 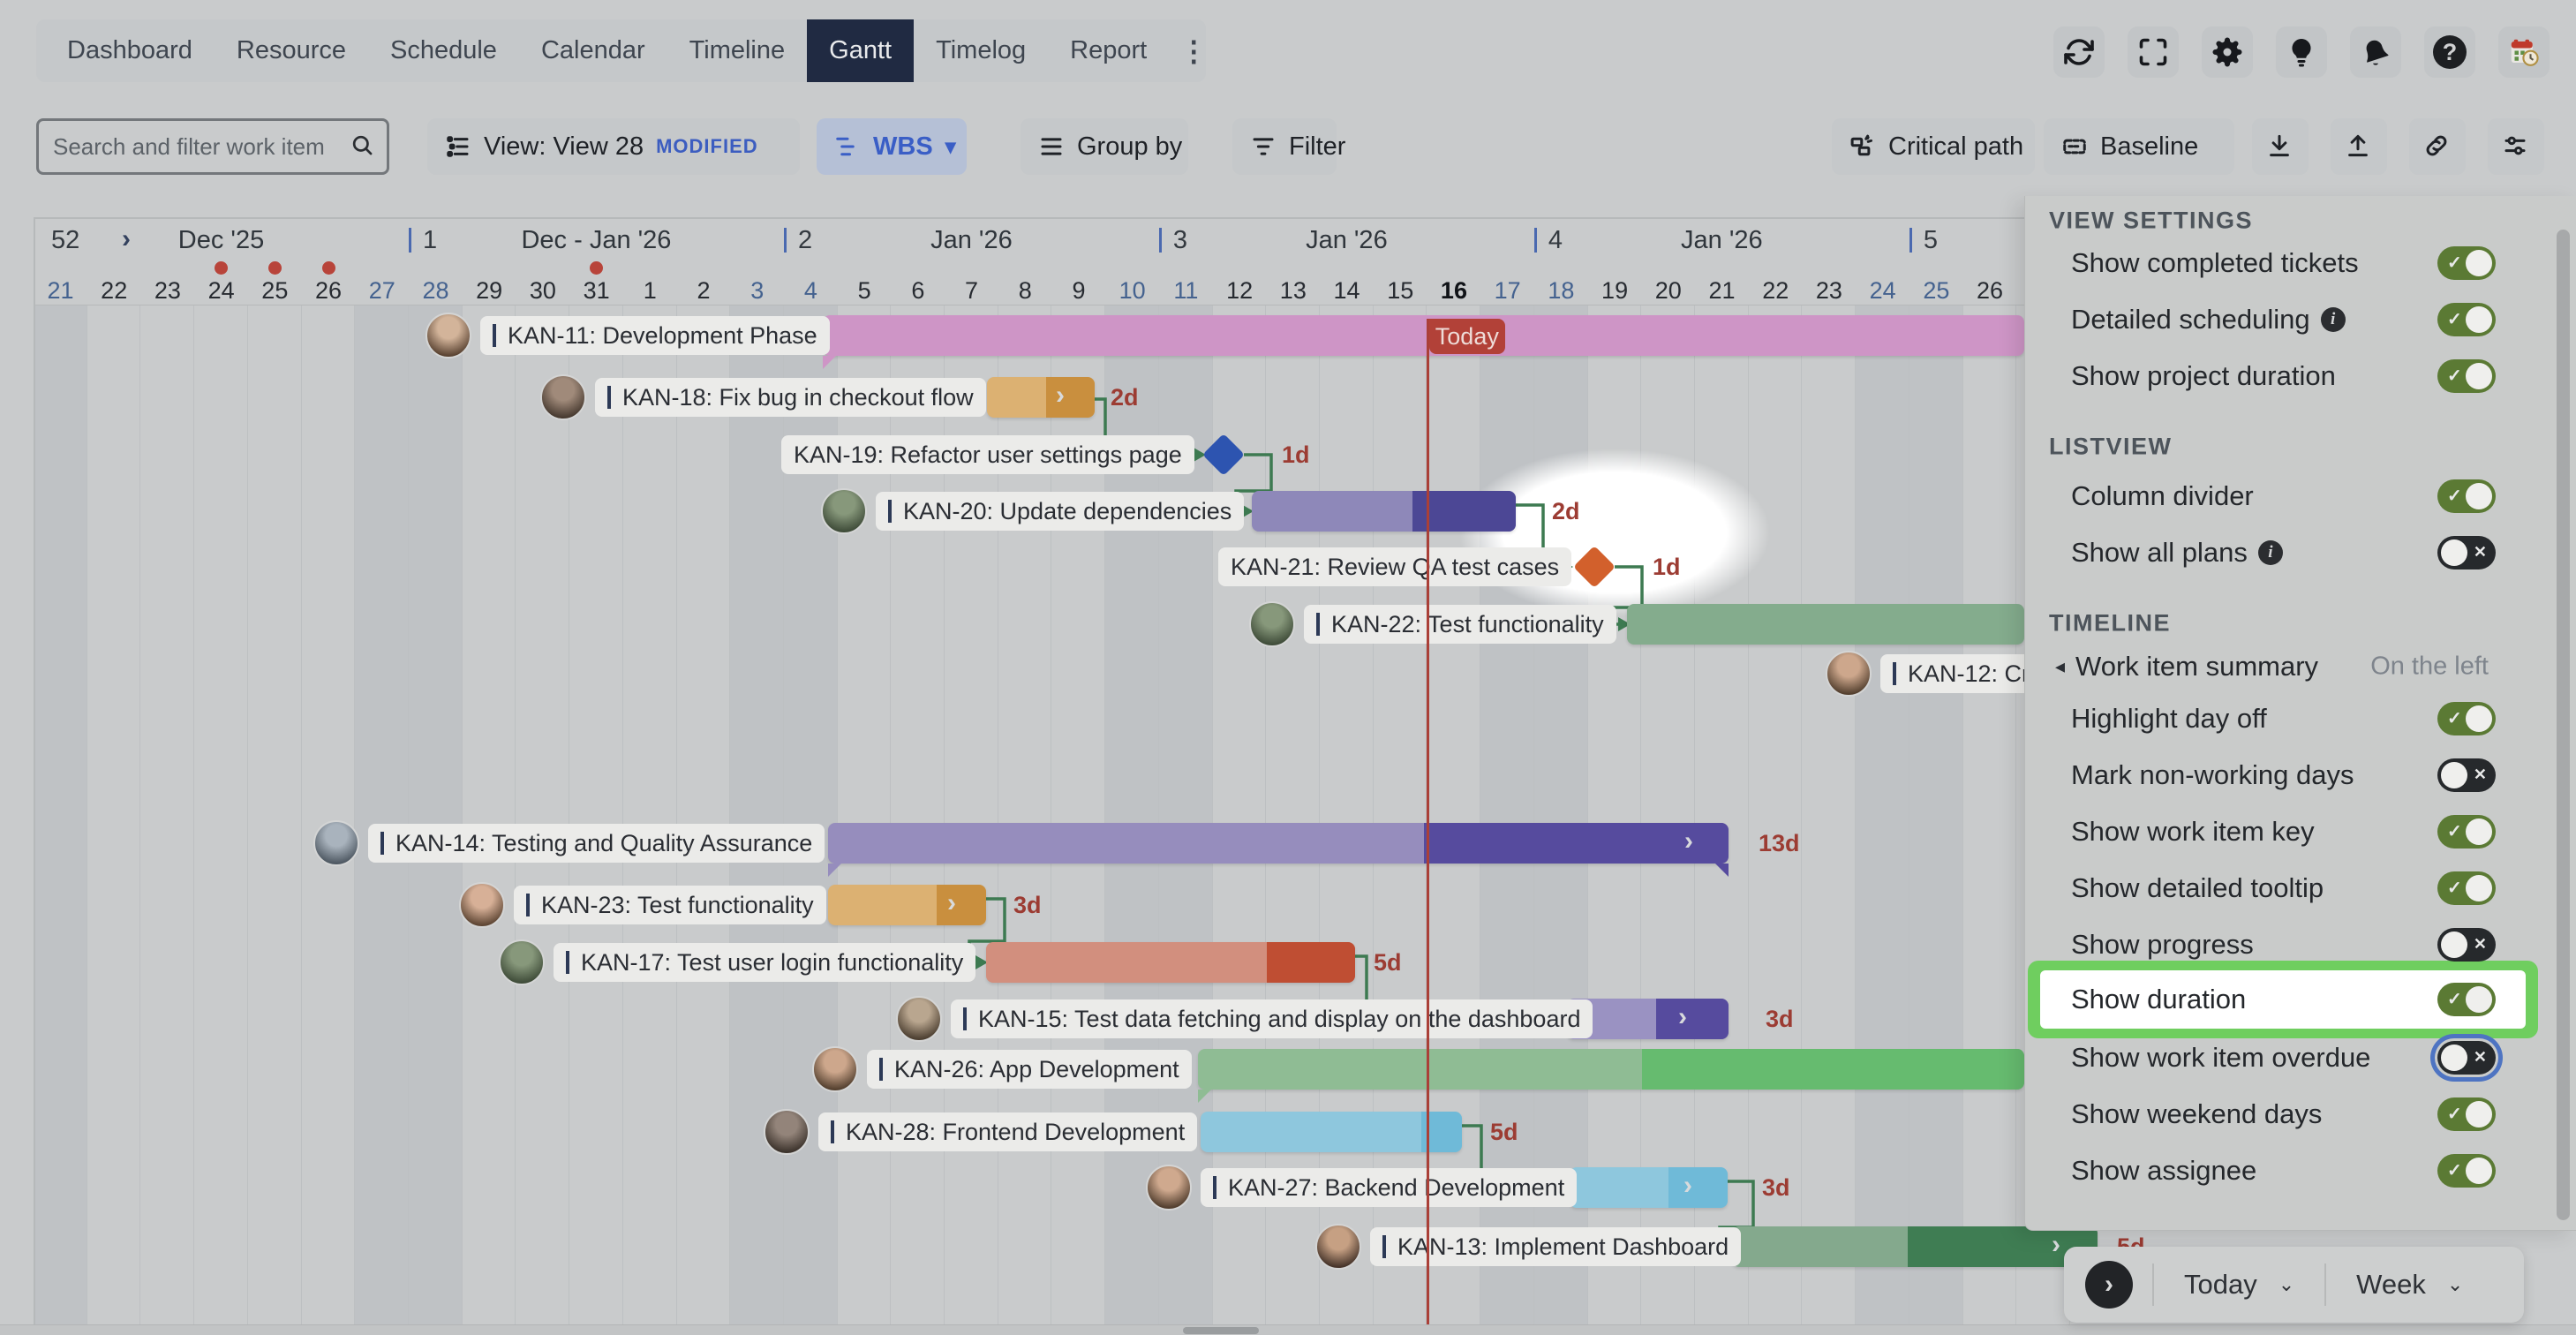 I want to click on scrollbar-thumb, so click(x=1221, y=1330).